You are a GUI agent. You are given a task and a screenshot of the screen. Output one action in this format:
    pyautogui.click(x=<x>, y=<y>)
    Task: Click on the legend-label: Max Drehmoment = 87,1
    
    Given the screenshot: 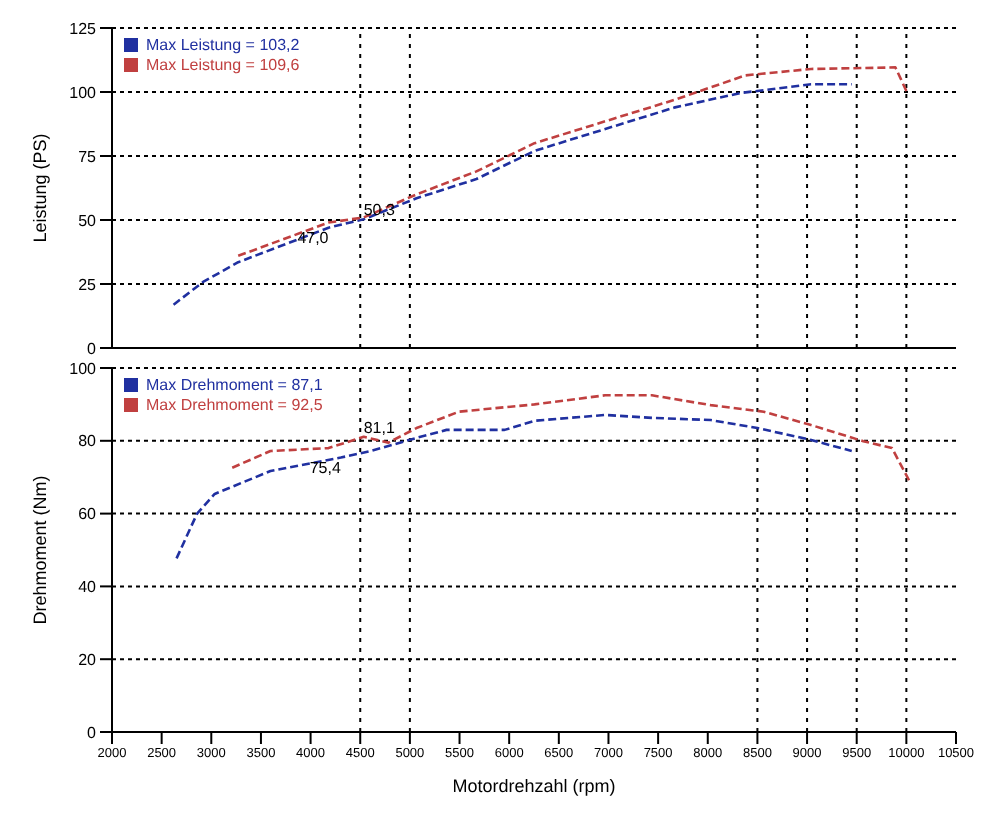 What is the action you would take?
    pyautogui.click(x=234, y=385)
    